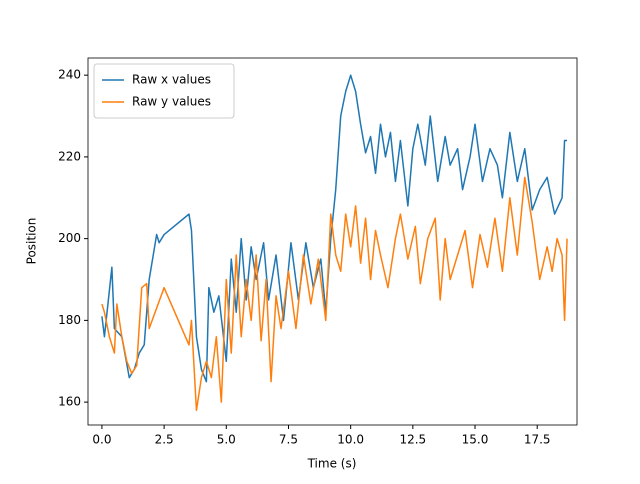  What do you see at coordinates (101, 440) in the screenshot?
I see `x-tick-label: 0.0` at bounding box center [101, 440].